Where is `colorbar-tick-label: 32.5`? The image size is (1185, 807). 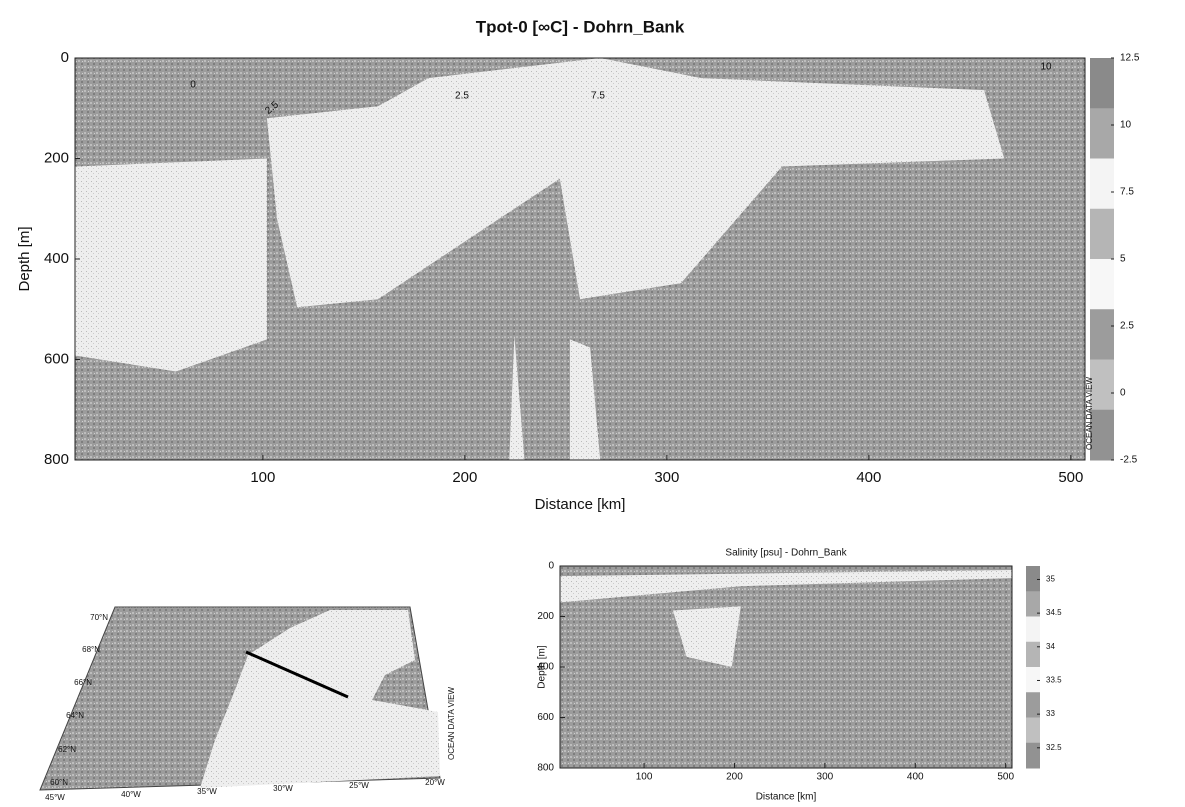
colorbar-tick-label: 32.5 is located at coordinates (1054, 747).